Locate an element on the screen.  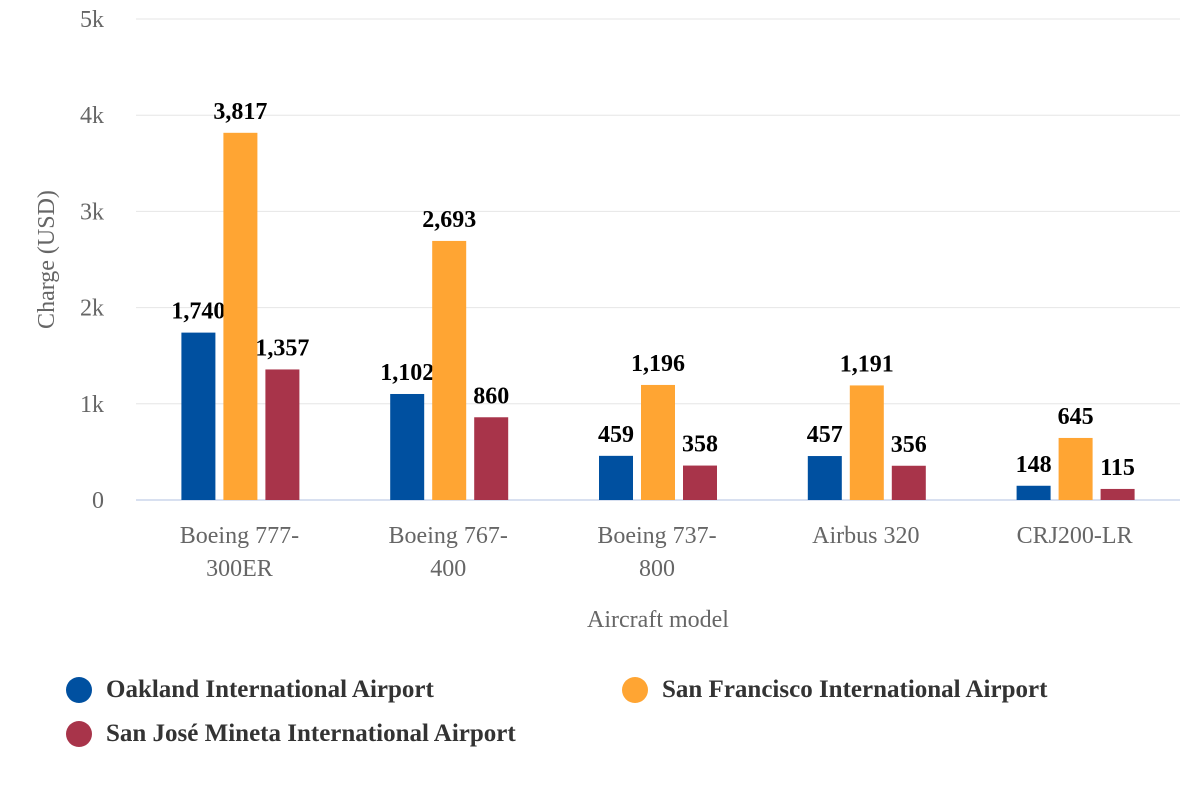
data-label: 860 is located at coordinates (491, 396).